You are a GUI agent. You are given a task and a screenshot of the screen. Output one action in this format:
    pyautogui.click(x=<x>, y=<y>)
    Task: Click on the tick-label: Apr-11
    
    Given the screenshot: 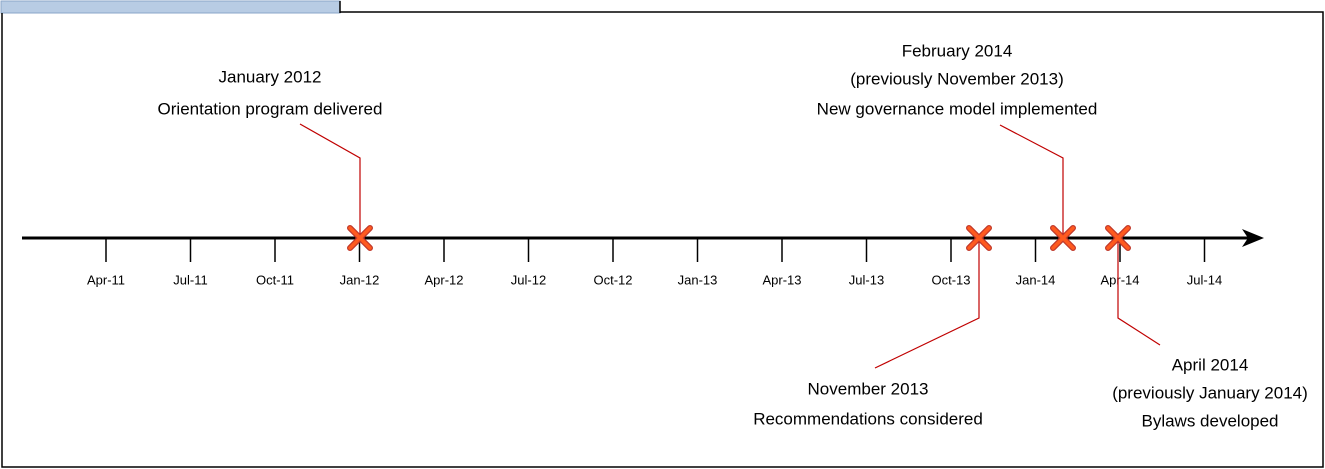 What is the action you would take?
    pyautogui.click(x=106, y=279)
    